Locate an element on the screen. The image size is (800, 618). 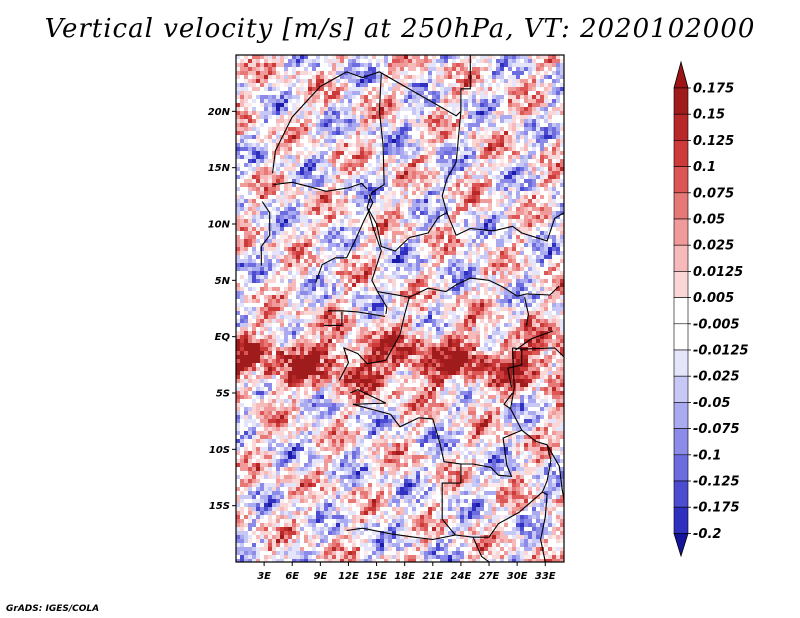
colorbar-bottom-arrow is located at coordinates (681, 545).